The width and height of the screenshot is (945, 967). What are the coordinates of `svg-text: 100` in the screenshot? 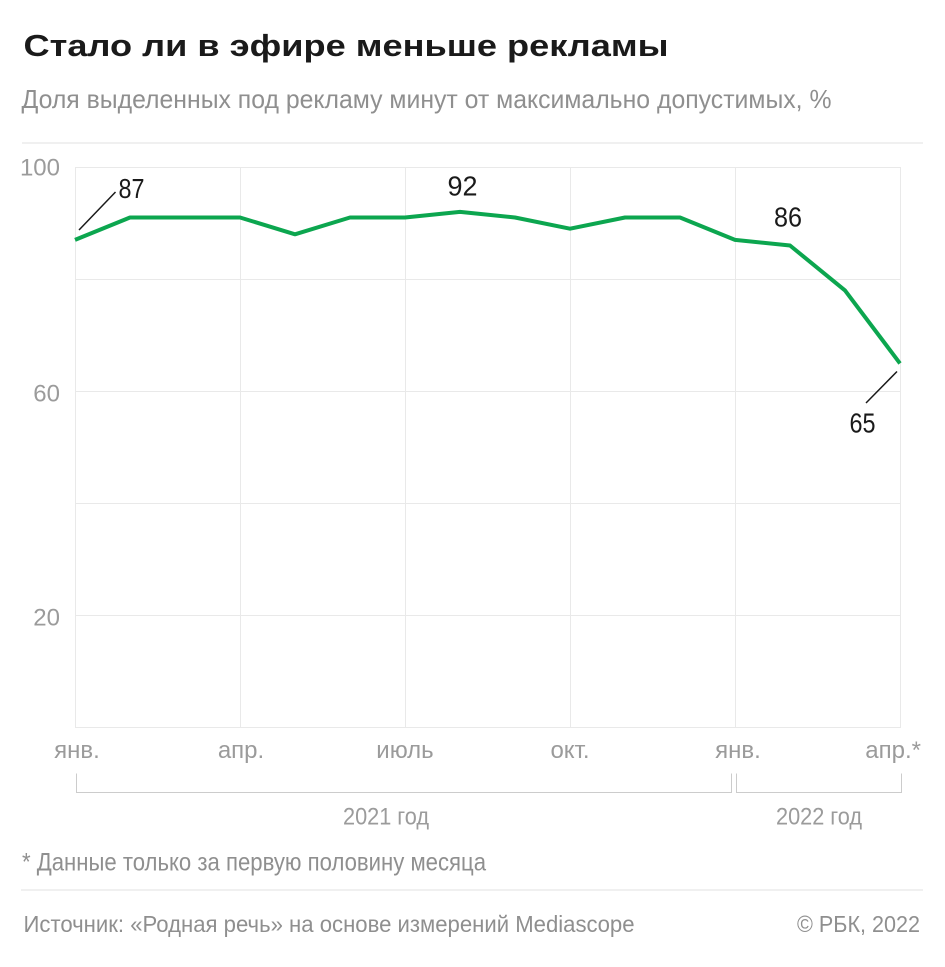 It's located at (40, 168).